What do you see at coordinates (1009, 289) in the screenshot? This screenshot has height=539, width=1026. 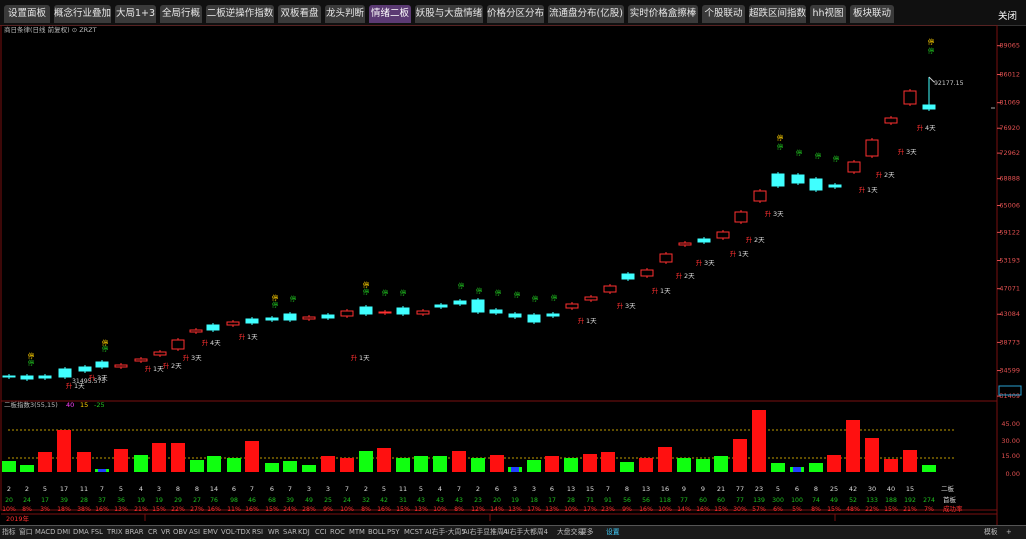 I see `price-tick: 47071` at bounding box center [1009, 289].